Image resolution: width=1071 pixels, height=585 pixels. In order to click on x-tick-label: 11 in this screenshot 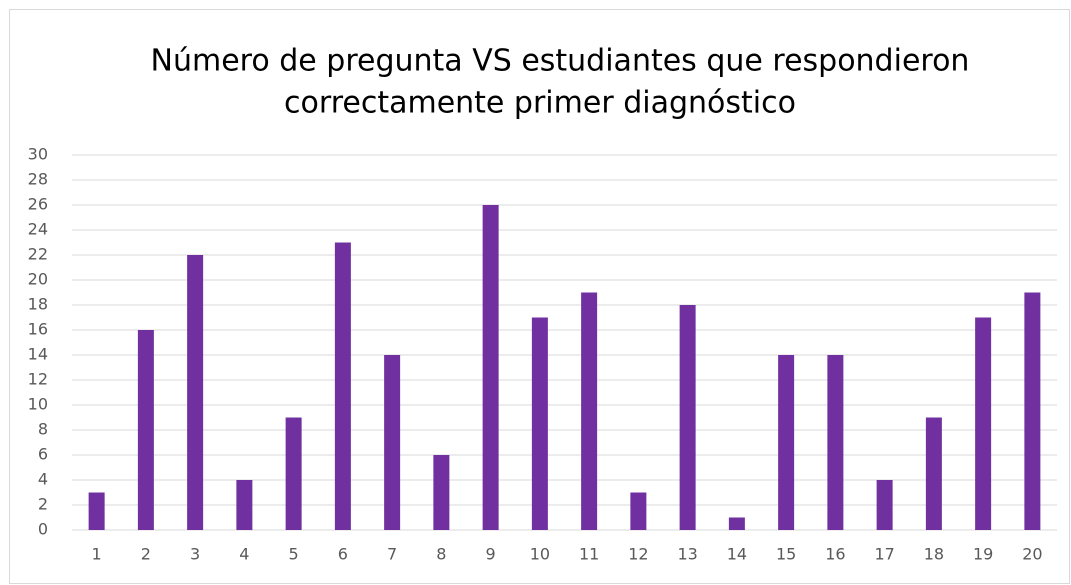, I will do `click(589, 554)`.